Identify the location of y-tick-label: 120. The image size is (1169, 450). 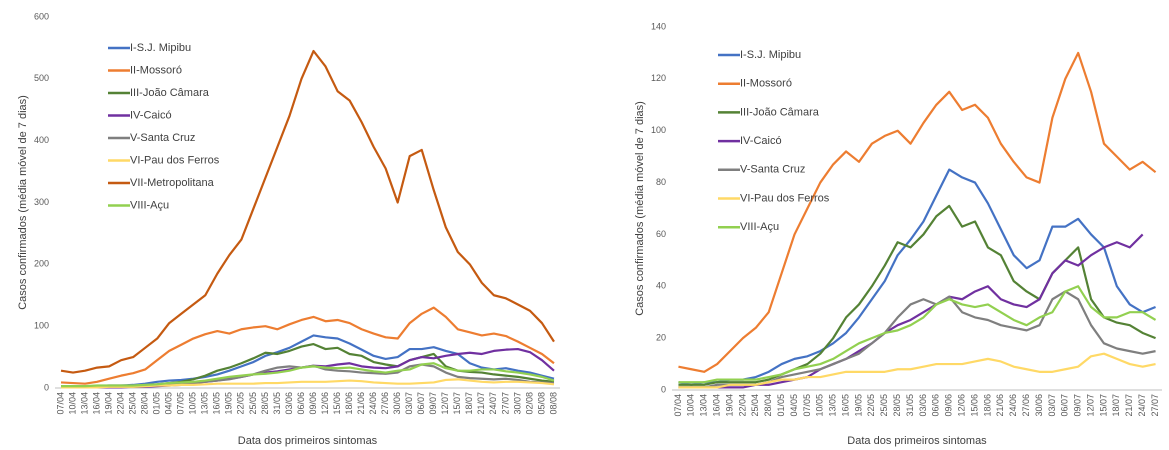
(658, 78).